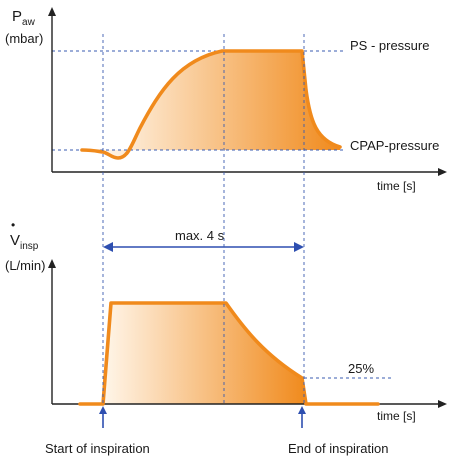  Describe the element at coordinates (103, 410) in the screenshot. I see `start-marker-arrow-head` at that location.